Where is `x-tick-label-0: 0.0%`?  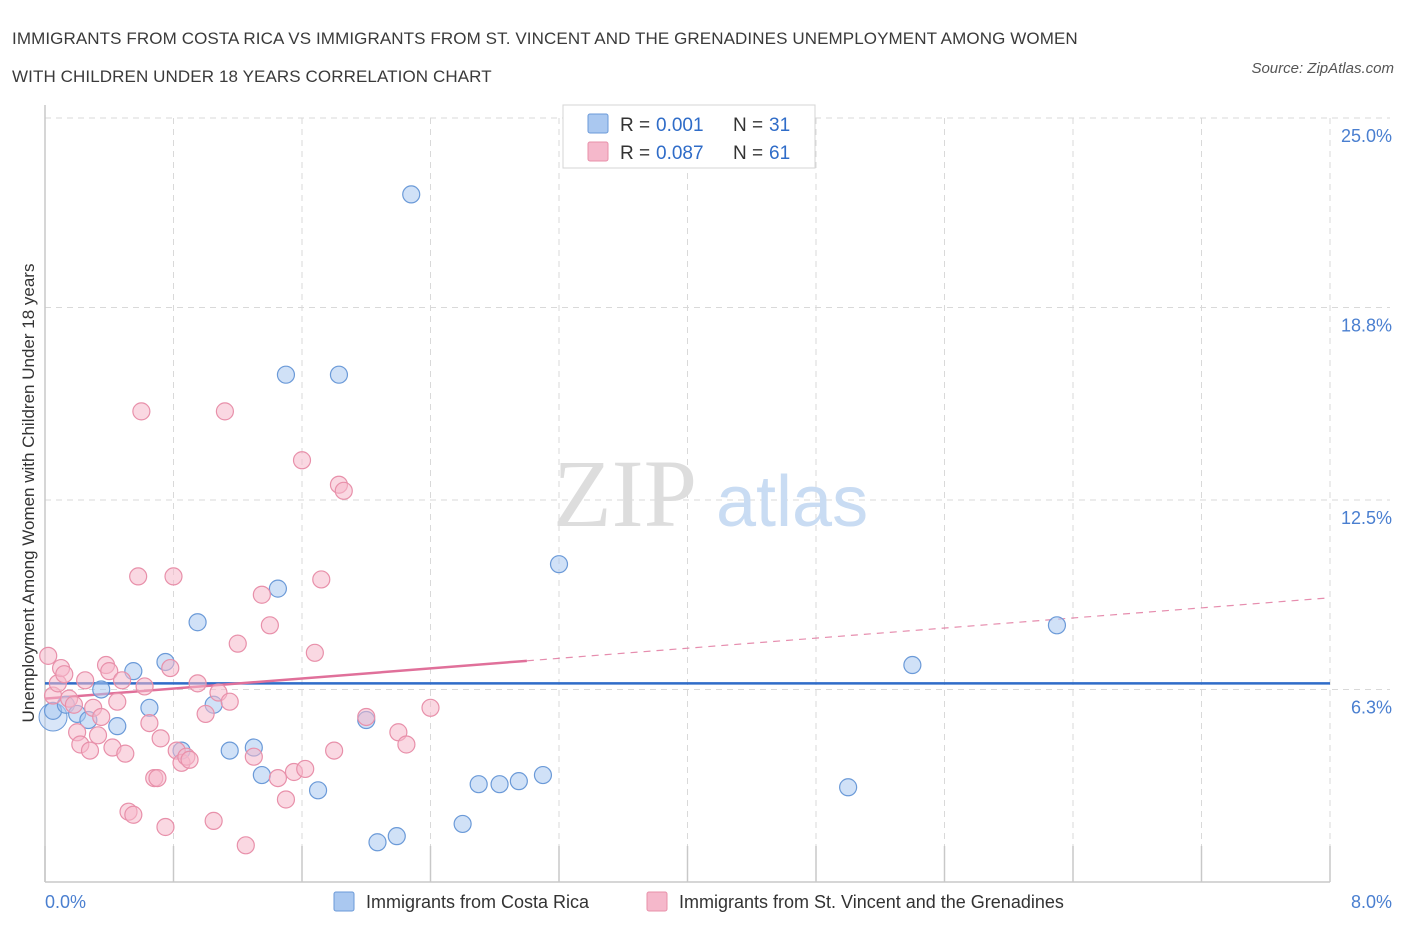
x-tick-label-0: 0.0% is located at coordinates (65, 902).